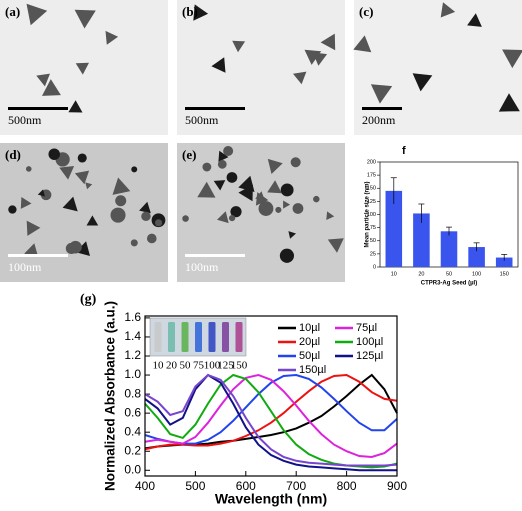 The height and width of the screenshot is (511, 522). I want to click on y-tick-label: 0, so click(374, 267).